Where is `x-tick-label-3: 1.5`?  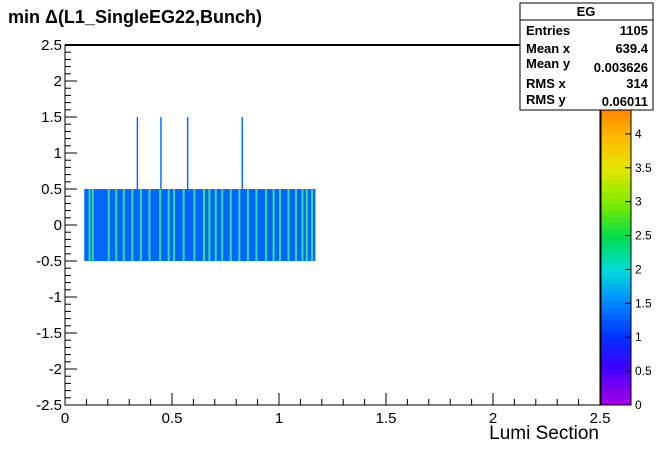 x-tick-label-3: 1.5 is located at coordinates (386, 418).